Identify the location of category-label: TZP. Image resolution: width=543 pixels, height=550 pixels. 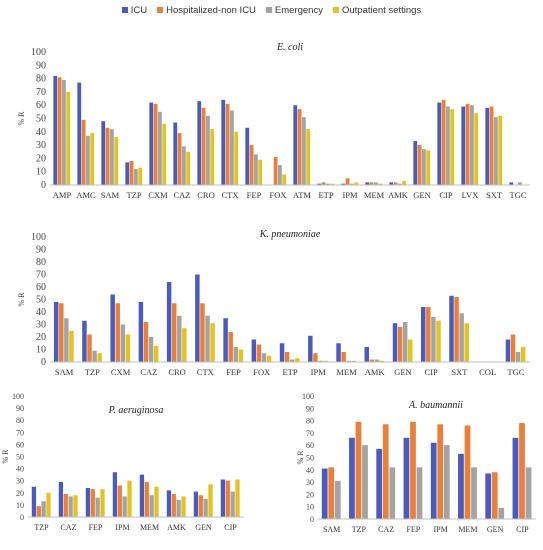
(133, 195).